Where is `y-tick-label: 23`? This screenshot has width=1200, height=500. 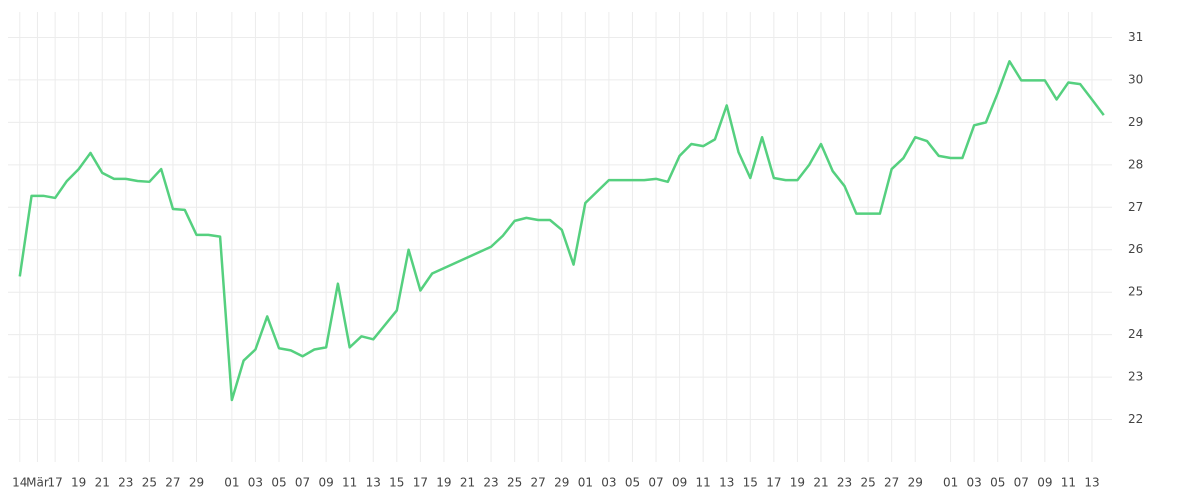
y-tick-label: 23 is located at coordinates (1135, 377).